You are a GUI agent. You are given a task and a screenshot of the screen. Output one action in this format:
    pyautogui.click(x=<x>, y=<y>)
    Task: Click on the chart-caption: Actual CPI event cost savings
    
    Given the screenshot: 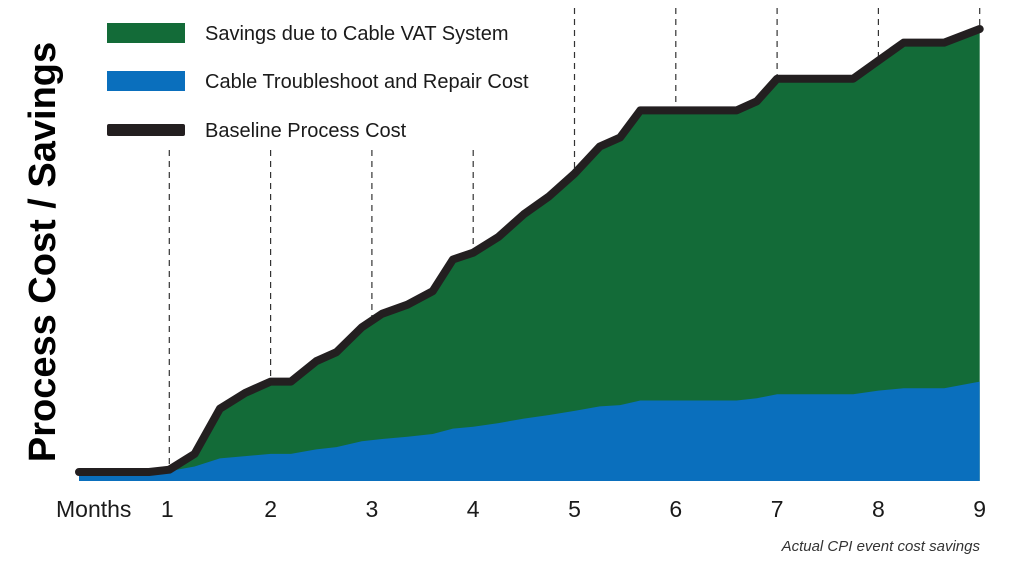 What is the action you would take?
    pyautogui.click(x=881, y=546)
    